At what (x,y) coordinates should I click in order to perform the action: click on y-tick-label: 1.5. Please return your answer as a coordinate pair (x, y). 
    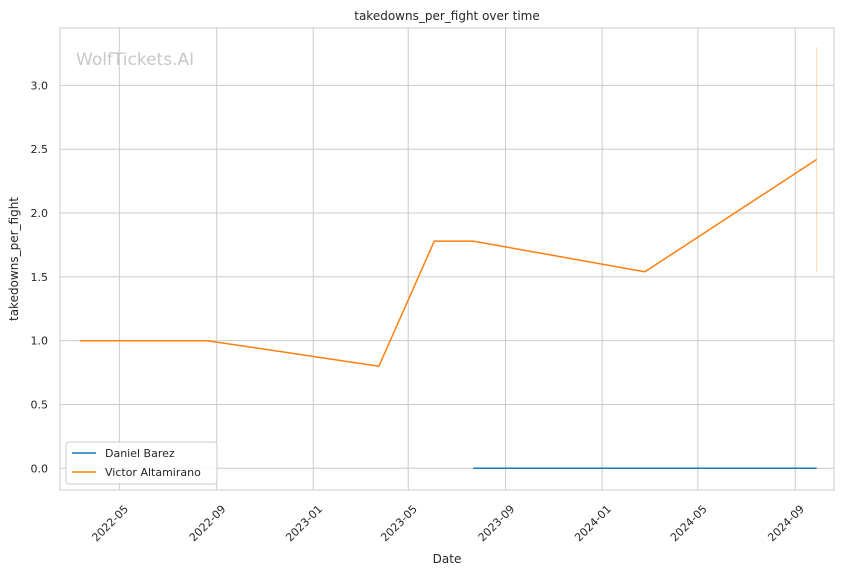
    Looking at the image, I should click on (40, 277).